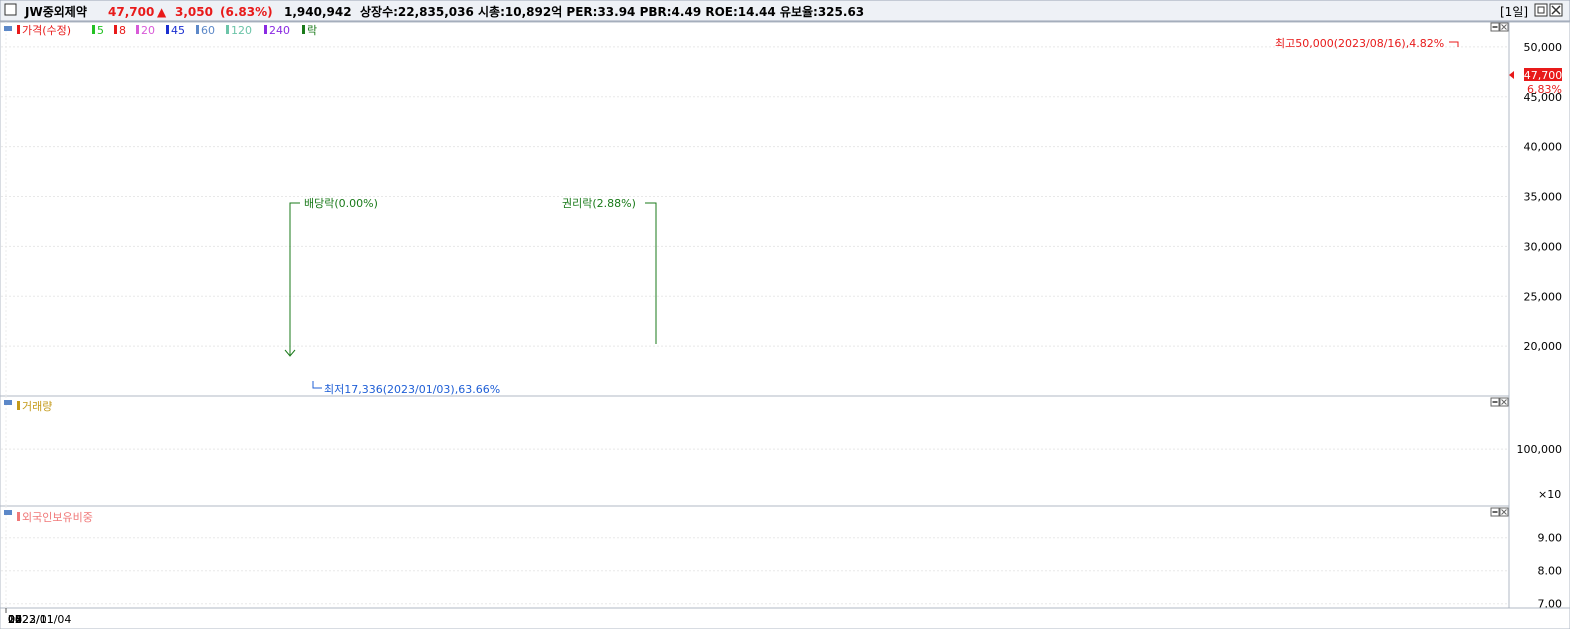 Image resolution: width=1570 pixels, height=633 pixels. I want to click on maximize-icon, so click(1541, 10).